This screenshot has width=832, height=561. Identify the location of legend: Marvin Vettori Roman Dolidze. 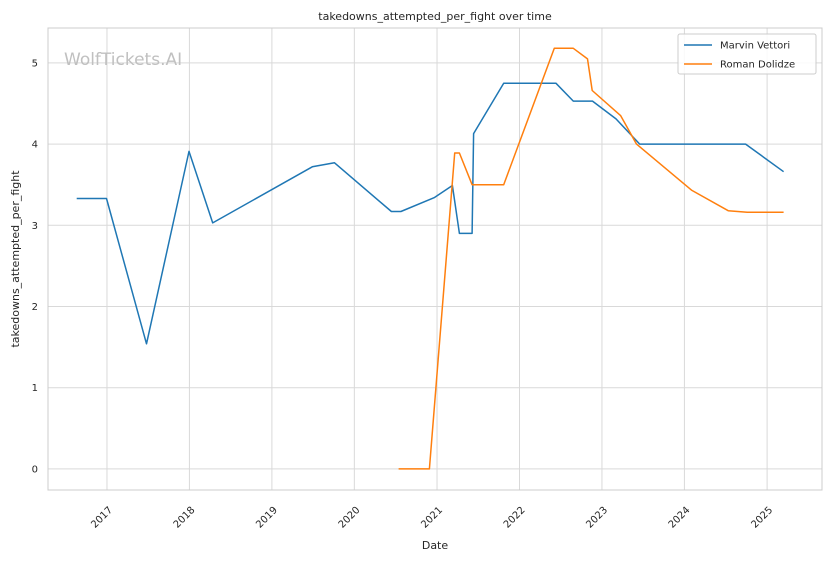
(747, 54).